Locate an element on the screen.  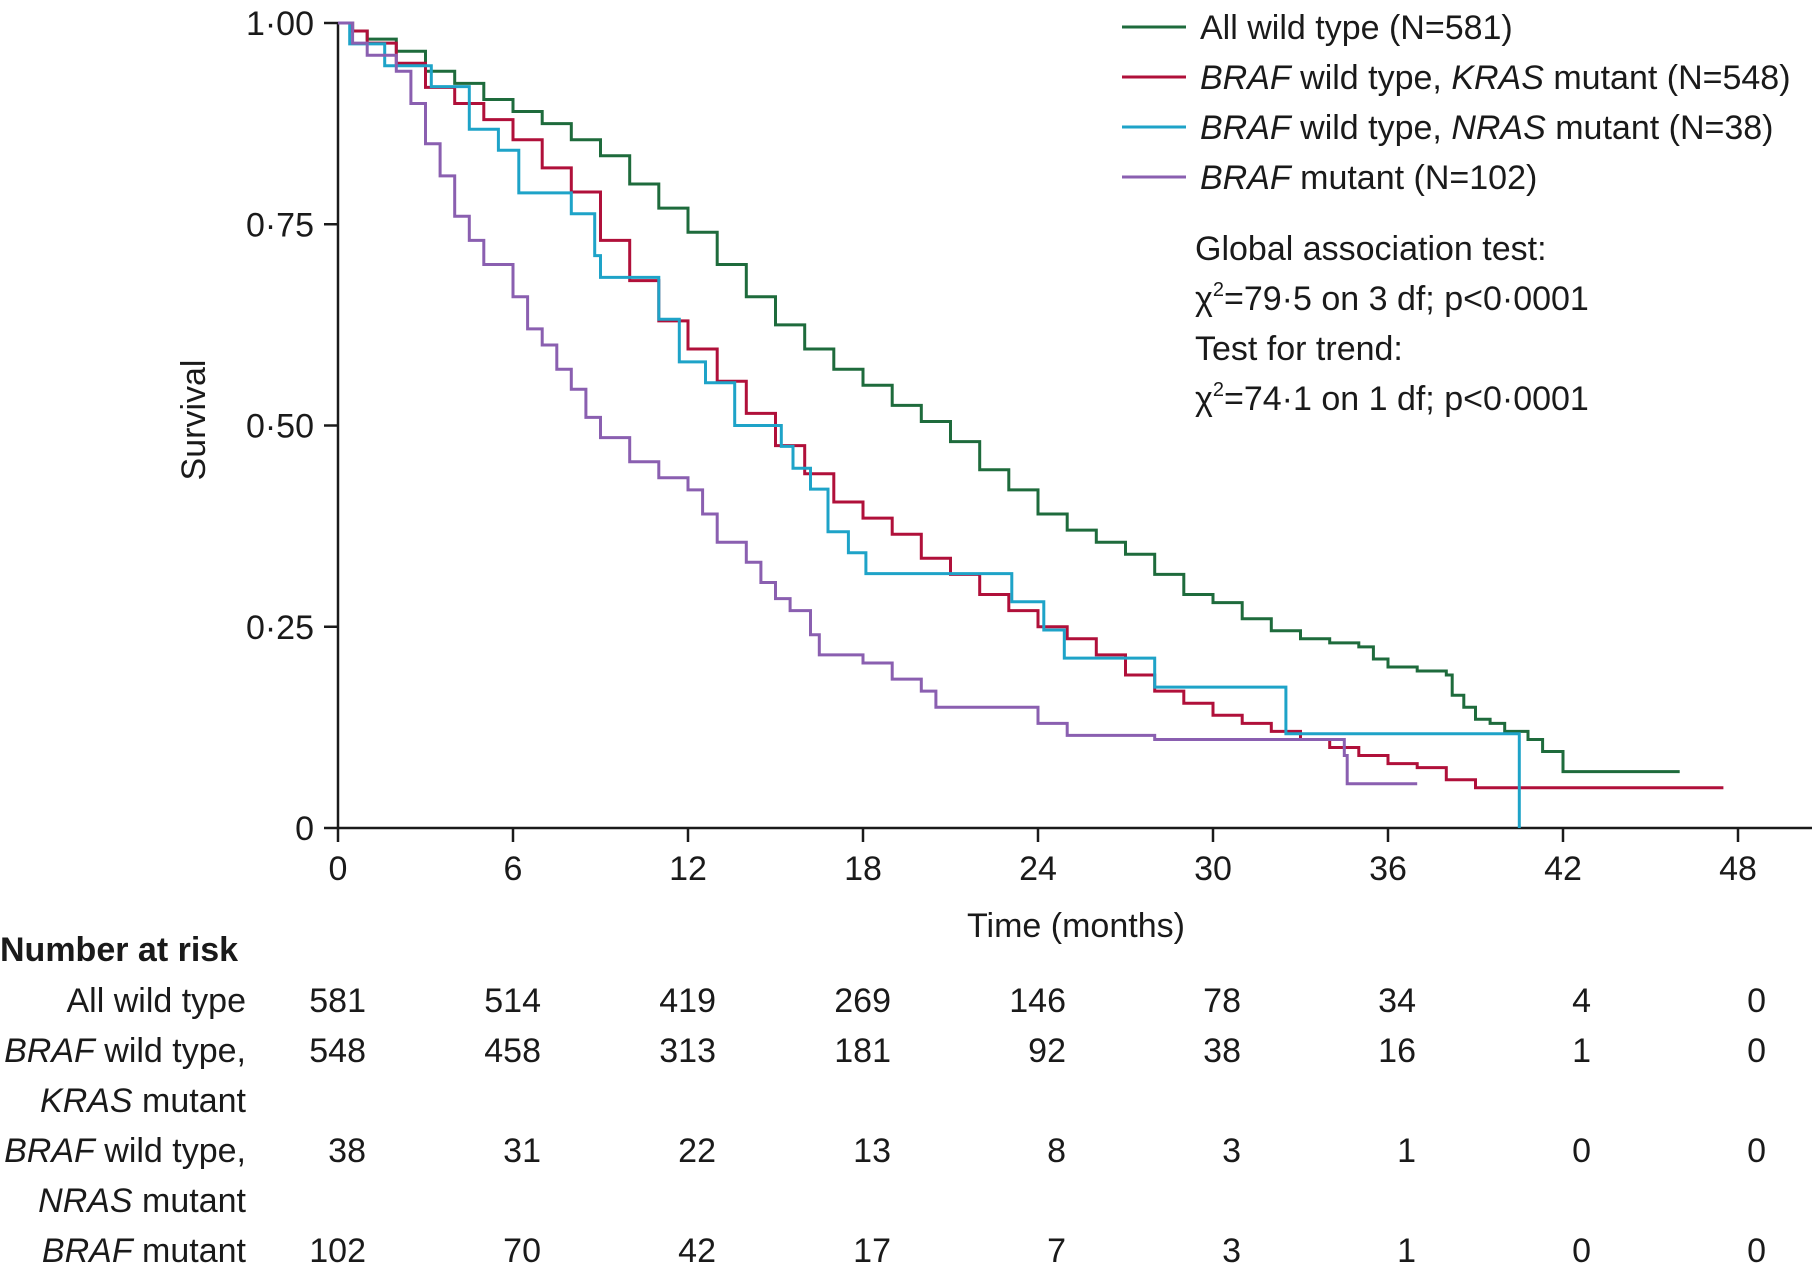
risk-value: 581 is located at coordinates (337, 1001).